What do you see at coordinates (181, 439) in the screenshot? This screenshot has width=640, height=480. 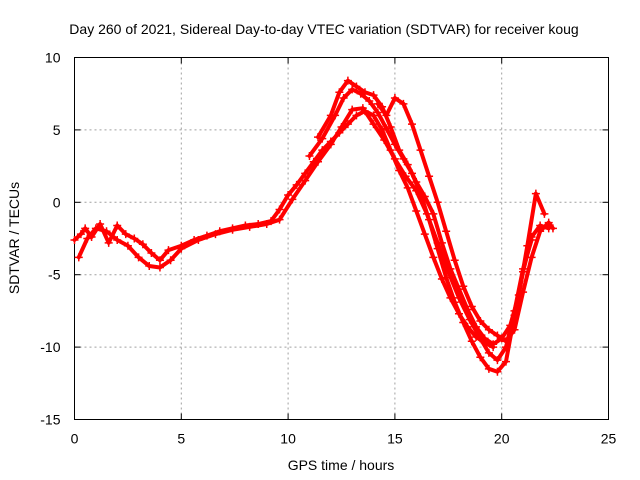 I see `x-tick-label: 5` at bounding box center [181, 439].